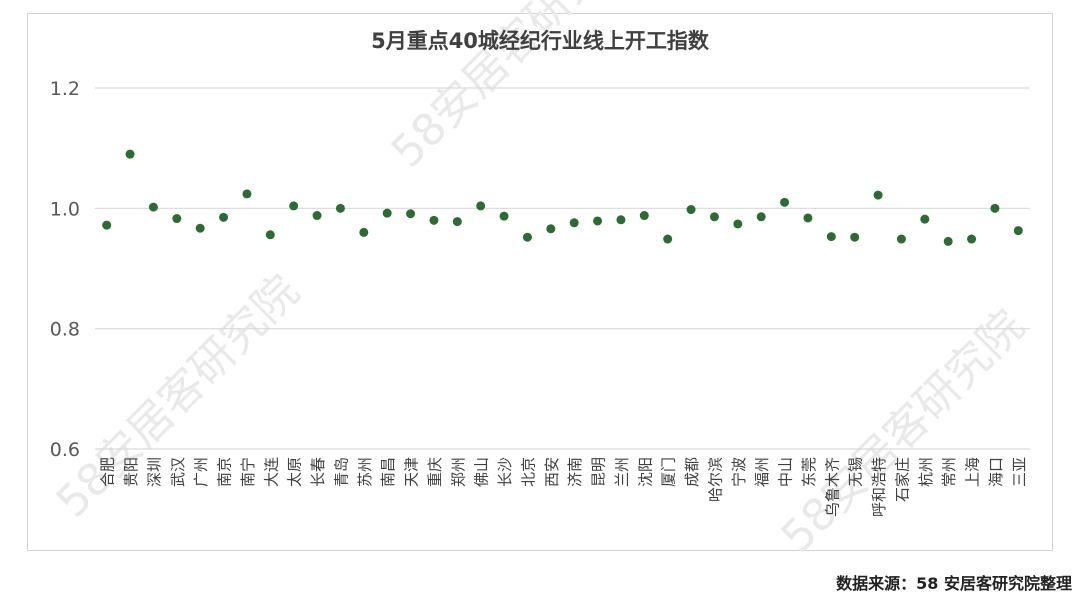 The image size is (1080, 599). I want to click on x-tick-label: 福州, so click(762, 472).